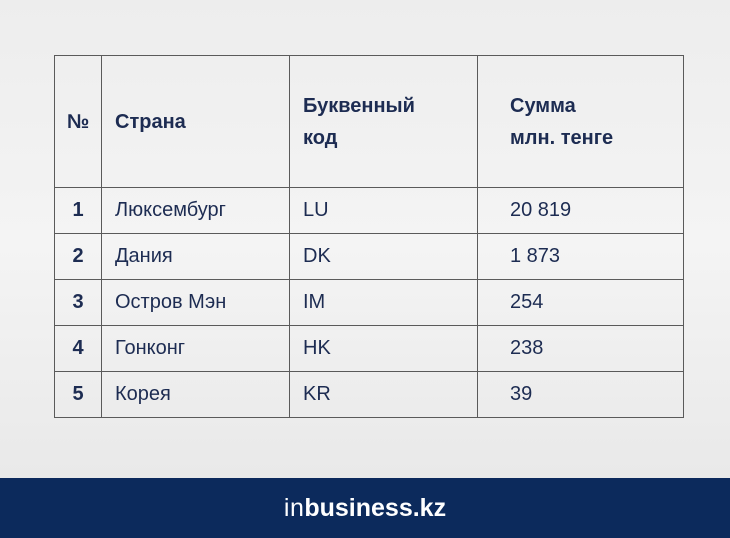 The image size is (730, 538). I want to click on table-row: 3 Остров Мэн IM 254, so click(369, 302).